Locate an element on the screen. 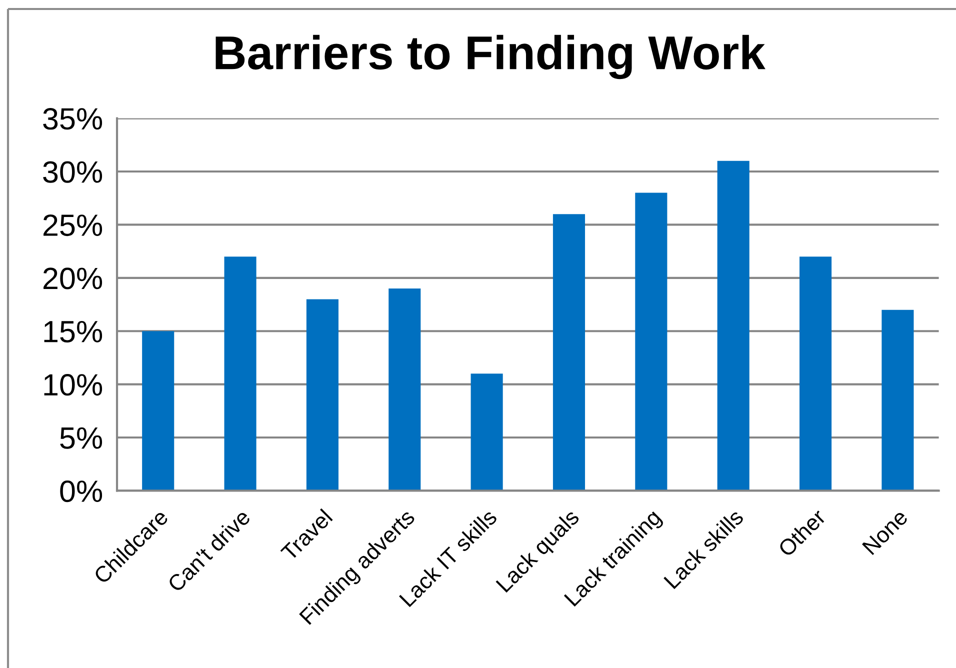 Image resolution: width=956 pixels, height=668 pixels. y-tick-label: 5% is located at coordinates (81, 438).